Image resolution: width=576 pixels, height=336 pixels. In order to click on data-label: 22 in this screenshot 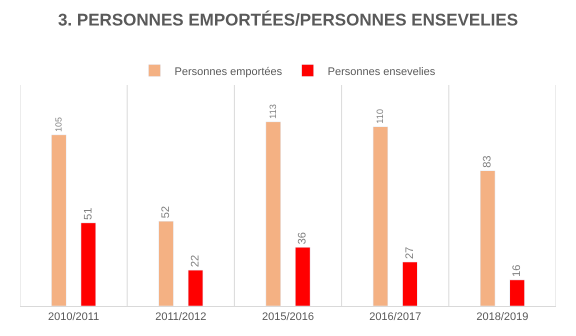, I will do `click(196, 261)`.